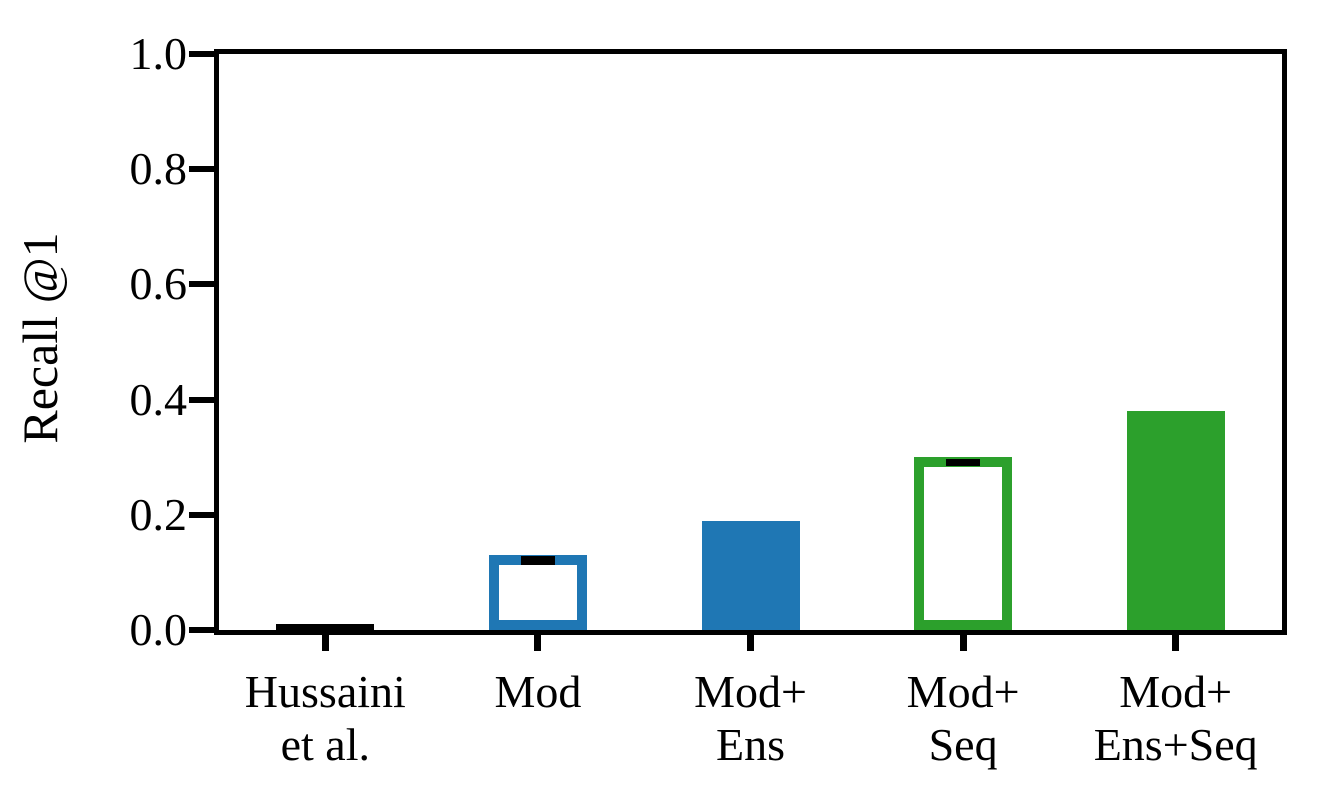 The image size is (1327, 807). Describe the element at coordinates (963, 718) in the screenshot. I see `x-tick-label: Mod+ Seq` at that location.